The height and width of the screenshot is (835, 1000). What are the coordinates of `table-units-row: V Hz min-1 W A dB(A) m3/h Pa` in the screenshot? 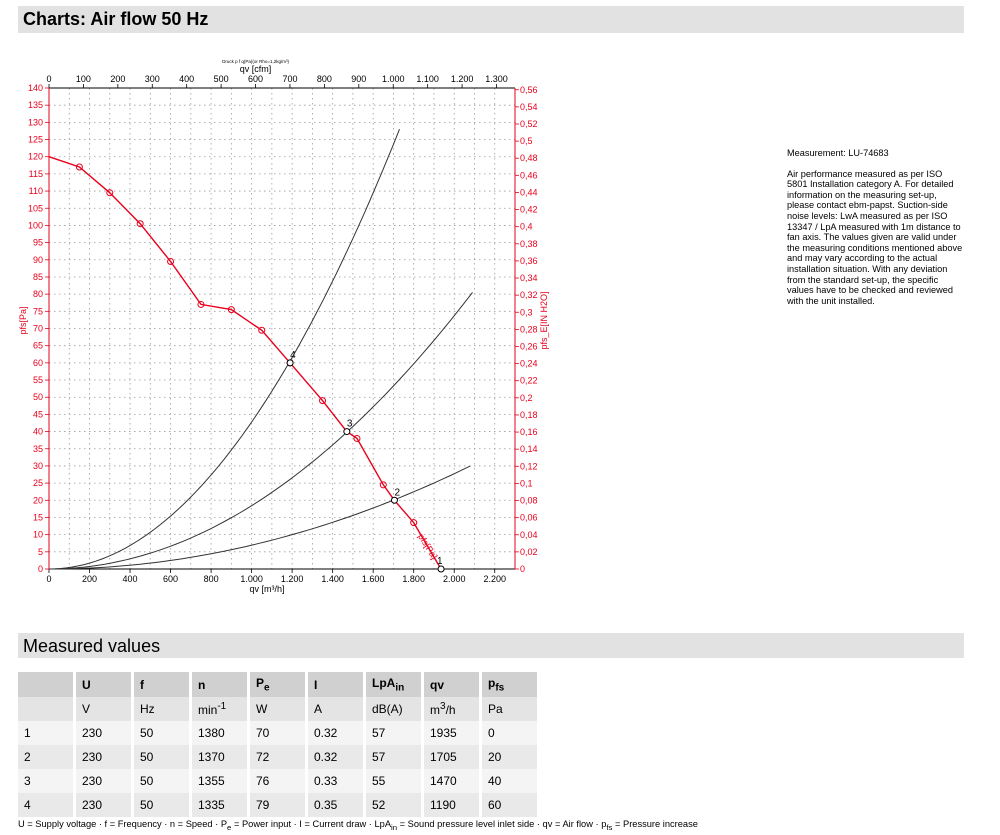 It's located at (277, 709).